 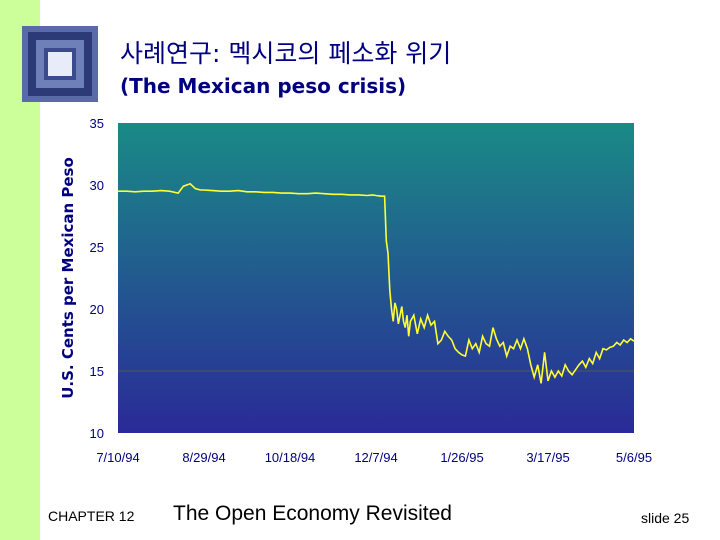 What do you see at coordinates (286, 53) in the screenshot?
I see `slide-title: 사례연구: 멕시코의 페소화 위기` at bounding box center [286, 53].